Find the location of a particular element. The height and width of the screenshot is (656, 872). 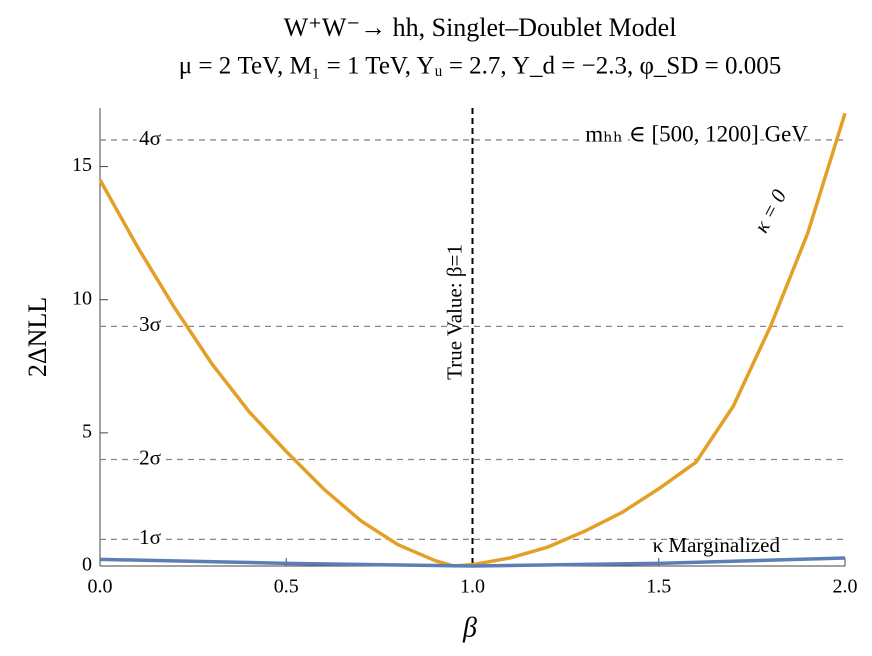

chart-title: W⁺W⁻→ hh, Singlet–Doublet Model is located at coordinates (480, 27).